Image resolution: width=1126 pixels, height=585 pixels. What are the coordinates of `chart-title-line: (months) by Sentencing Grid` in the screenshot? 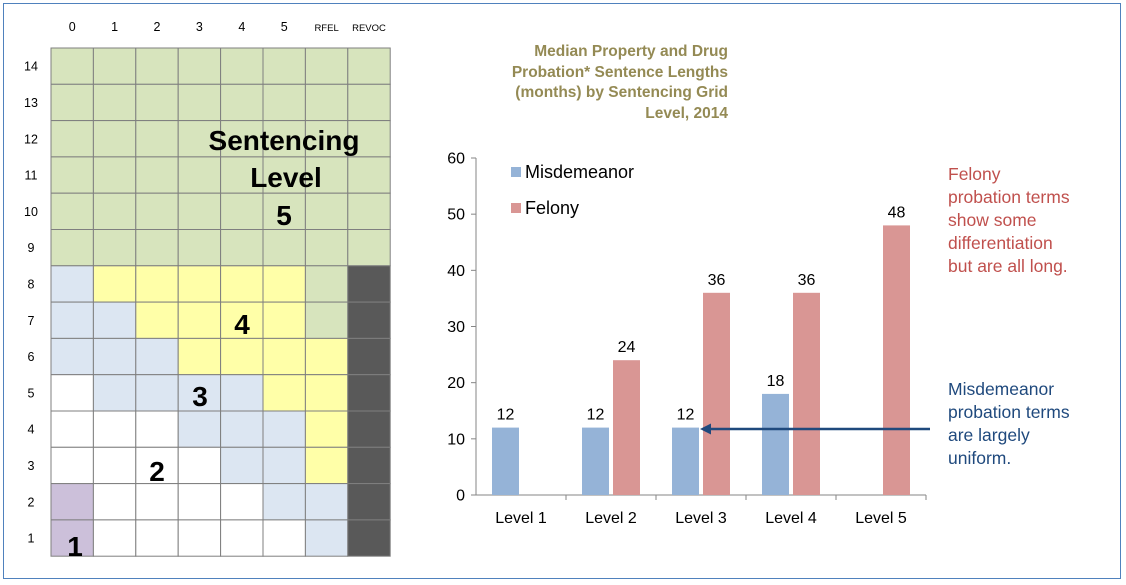 It's located at (621, 92).